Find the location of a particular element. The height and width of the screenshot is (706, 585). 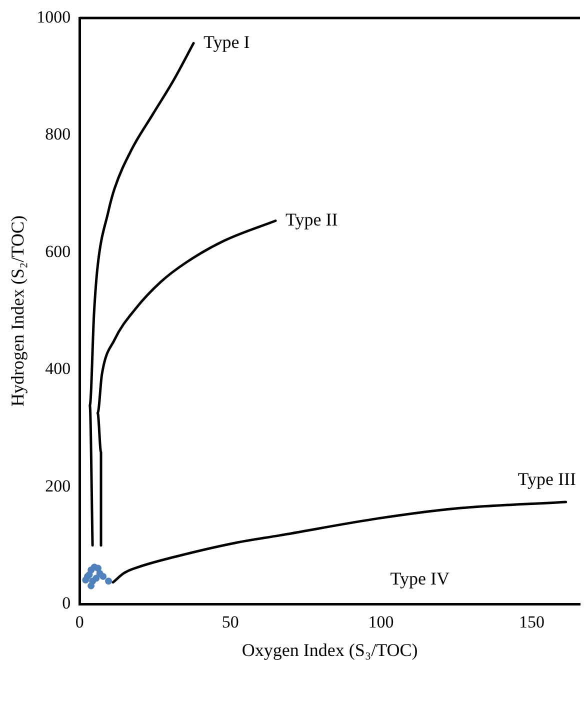

x-tick-label: 100 is located at coordinates (381, 622).